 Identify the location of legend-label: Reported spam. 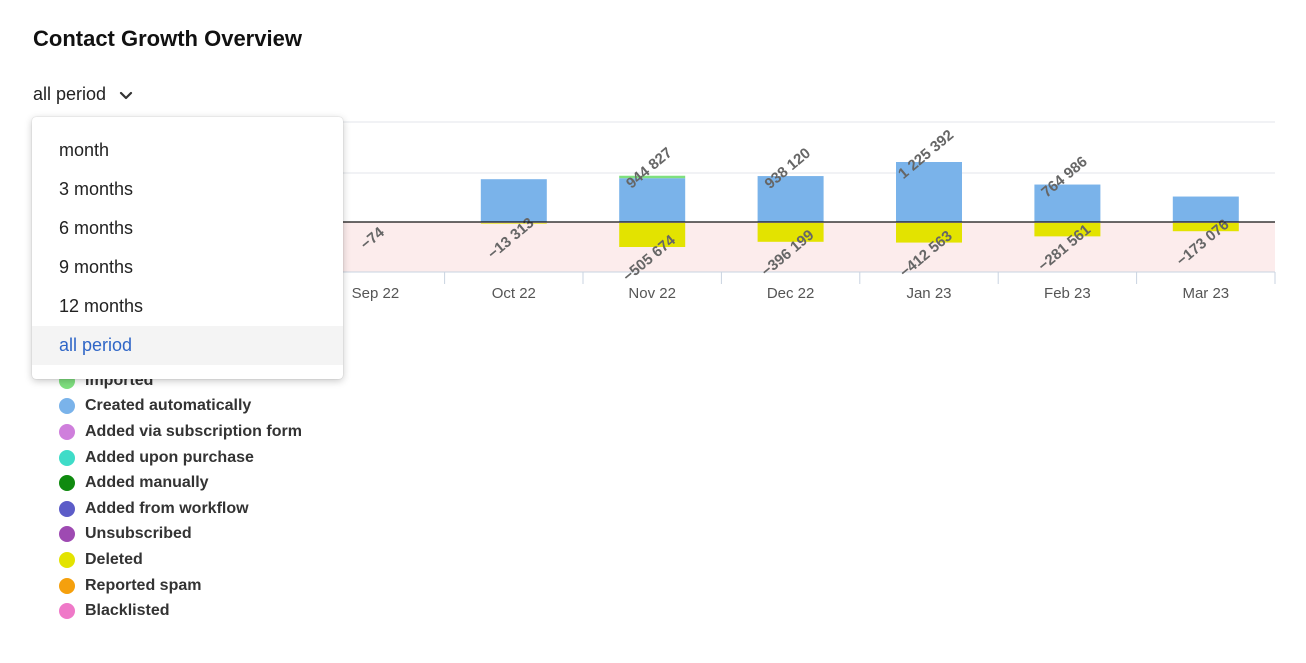
(143, 585).